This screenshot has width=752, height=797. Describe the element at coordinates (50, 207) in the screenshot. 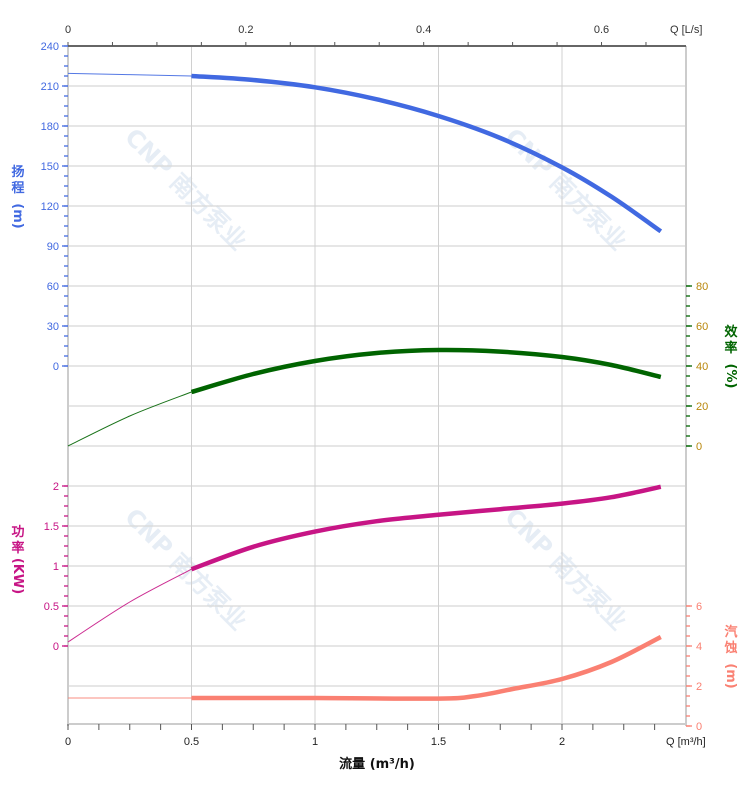

I see `axis-tick-label: 120` at that location.